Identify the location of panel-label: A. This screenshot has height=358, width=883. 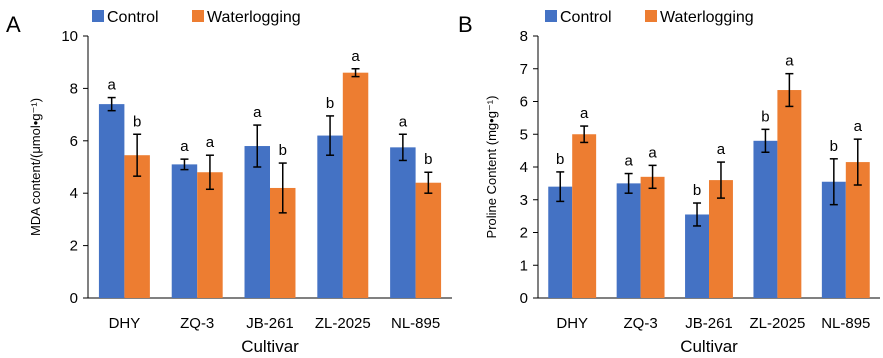
(13, 24).